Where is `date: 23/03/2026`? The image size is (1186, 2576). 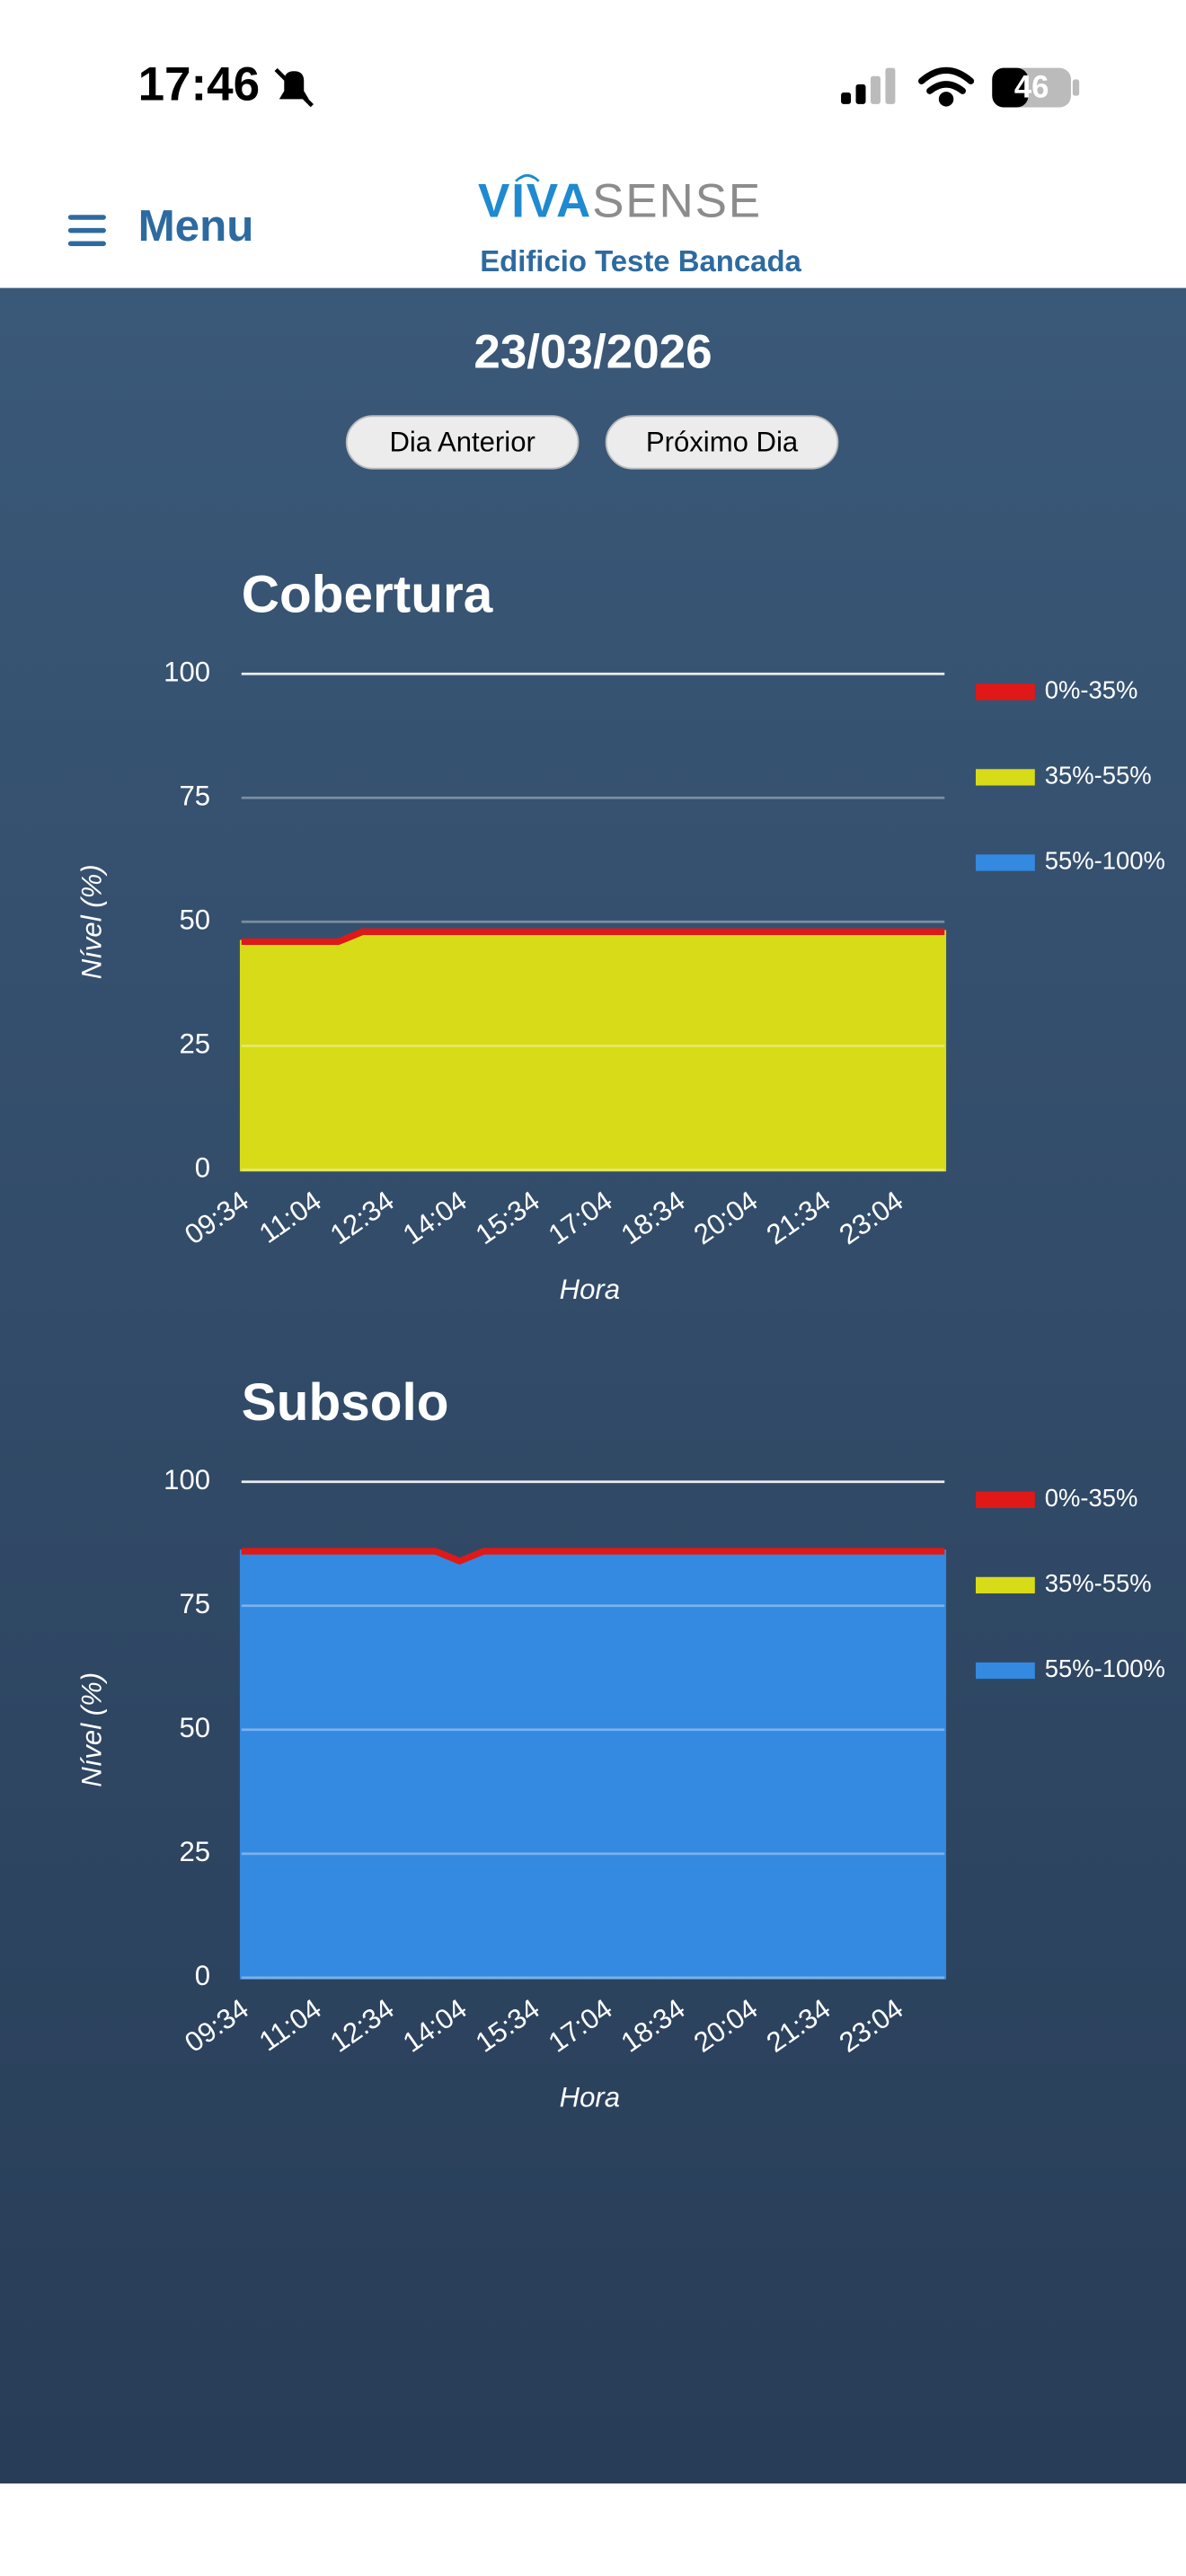 date: 23/03/2026 is located at coordinates (593, 352).